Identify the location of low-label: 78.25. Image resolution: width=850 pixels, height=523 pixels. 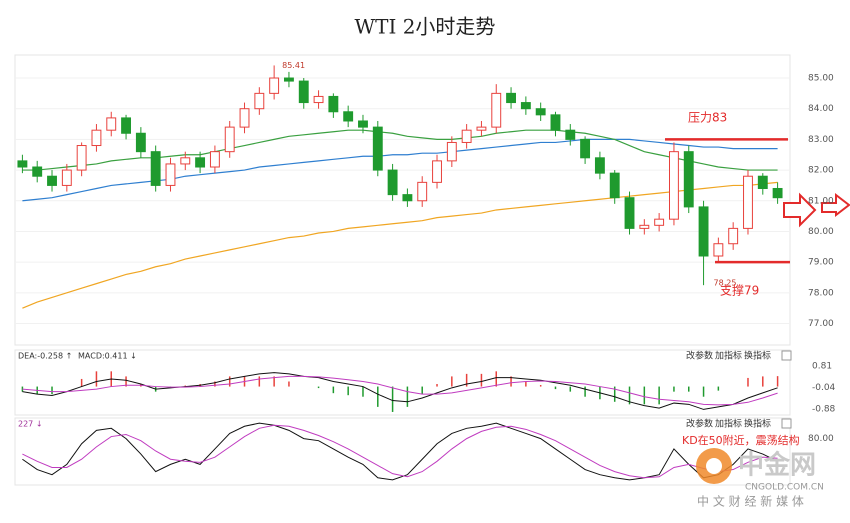
(725, 283).